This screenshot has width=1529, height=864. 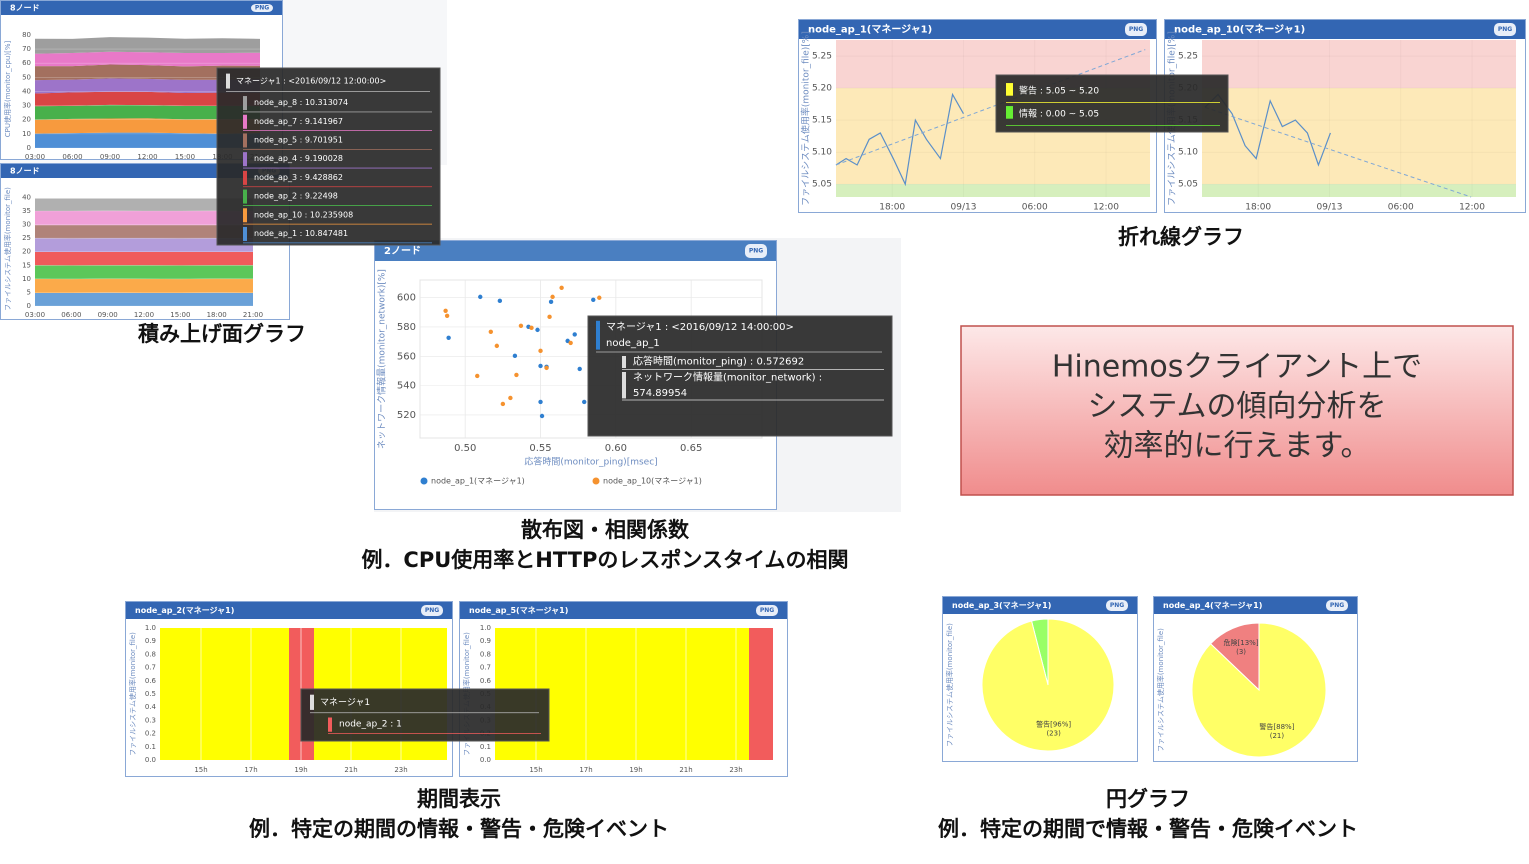 I want to click on y-tick-label: 0.1, so click(x=150, y=747).